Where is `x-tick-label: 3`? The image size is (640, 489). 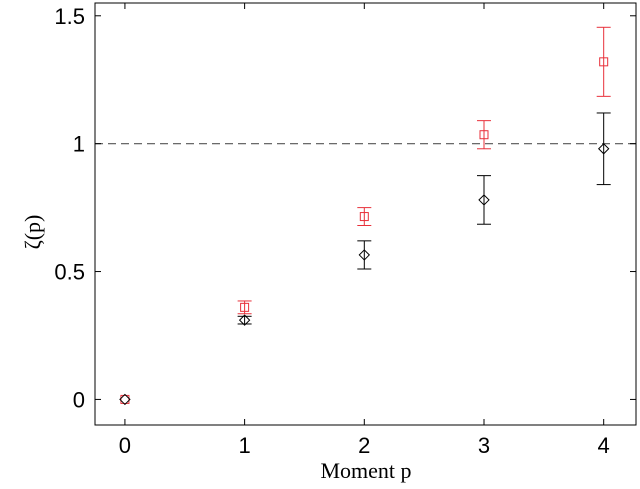
x-tick-label: 3 is located at coordinates (484, 445).